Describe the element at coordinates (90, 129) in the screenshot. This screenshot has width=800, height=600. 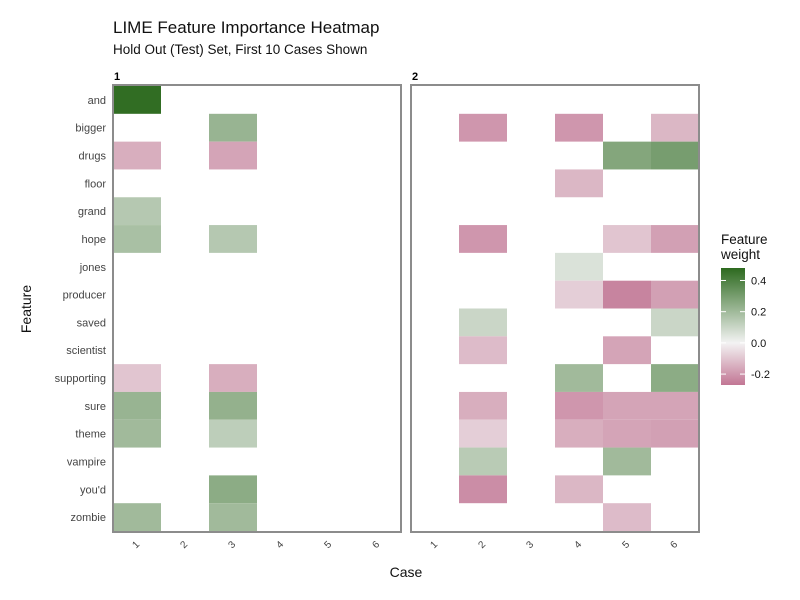
I see `y-tick-label: bigger` at that location.